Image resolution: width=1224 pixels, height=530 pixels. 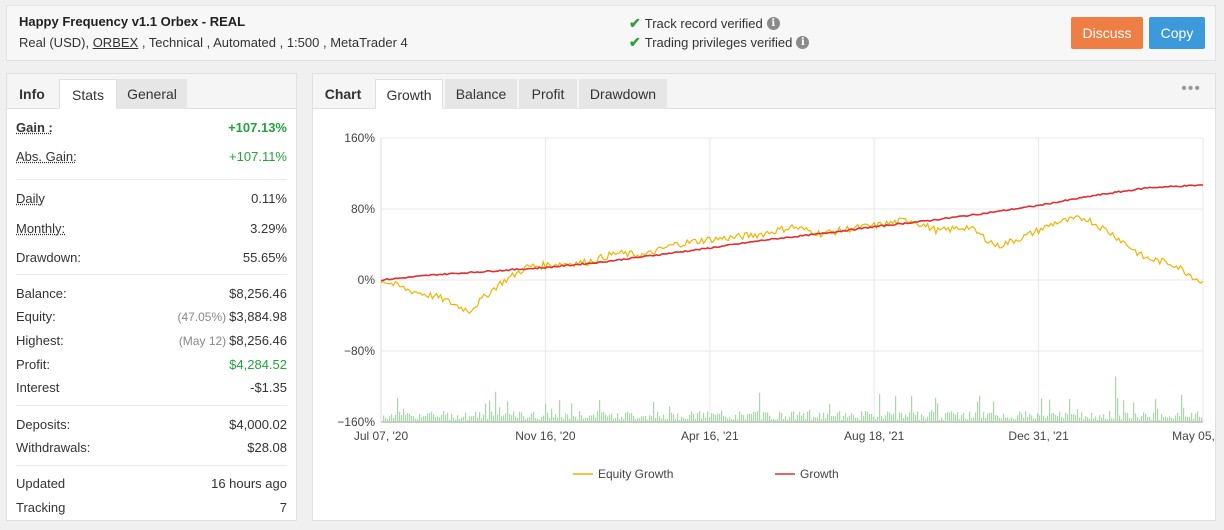 I want to click on balance-label: Balance:, so click(x=41, y=293).